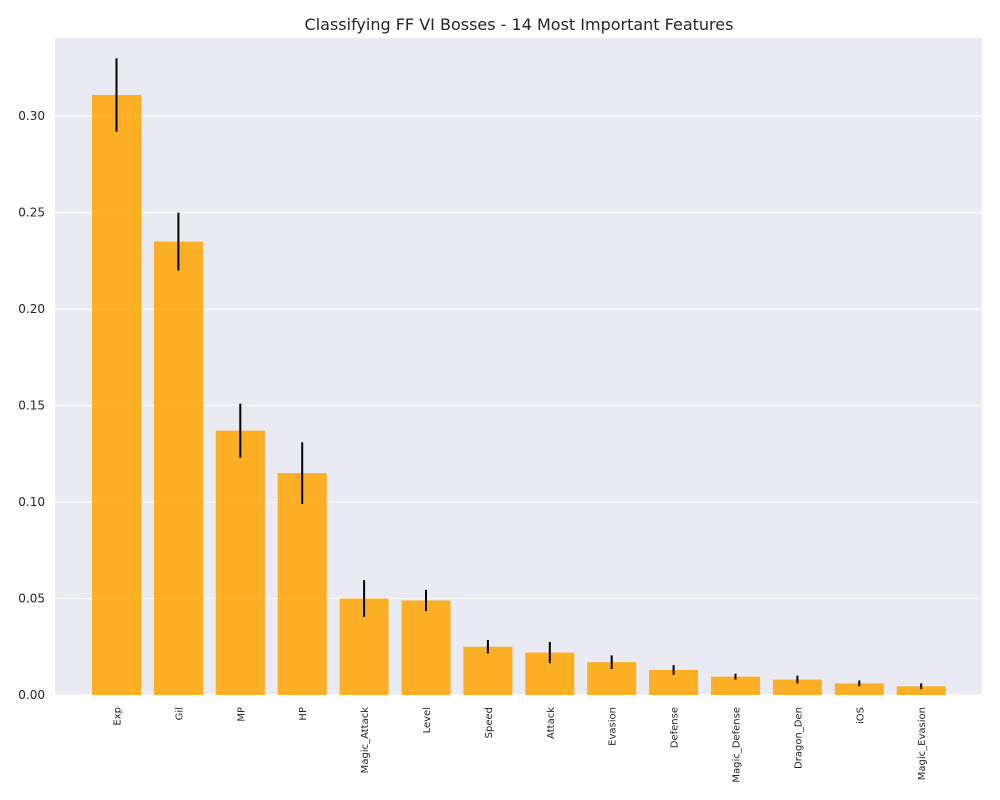 This screenshot has width=1000, height=800. Describe the element at coordinates (178, 468) in the screenshot. I see `bar-gil` at that location.